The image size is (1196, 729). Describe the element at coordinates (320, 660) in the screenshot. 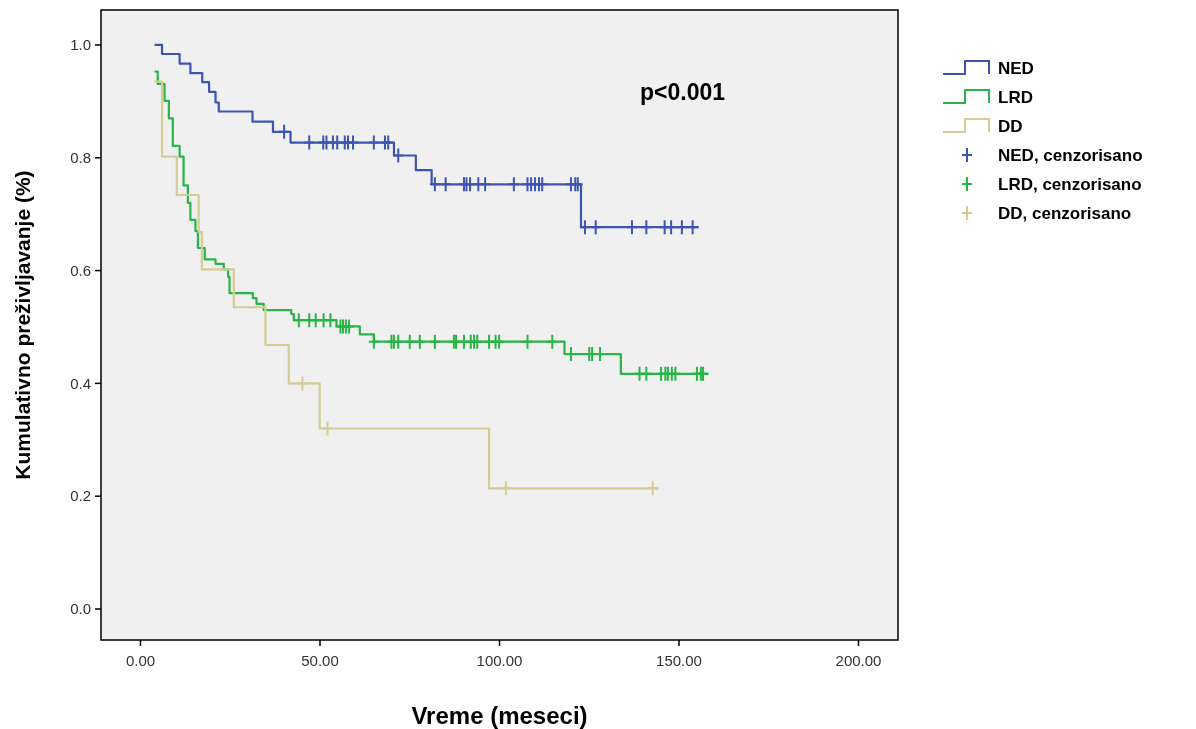

I see `x-tick-label: 50.00` at that location.